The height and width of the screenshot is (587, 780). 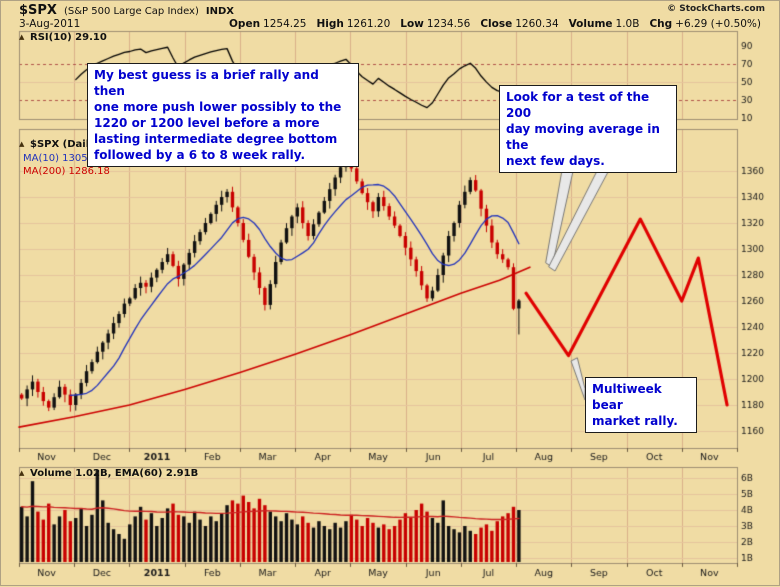 What do you see at coordinates (368, 24) in the screenshot?
I see `high-value: 1261.20` at bounding box center [368, 24].